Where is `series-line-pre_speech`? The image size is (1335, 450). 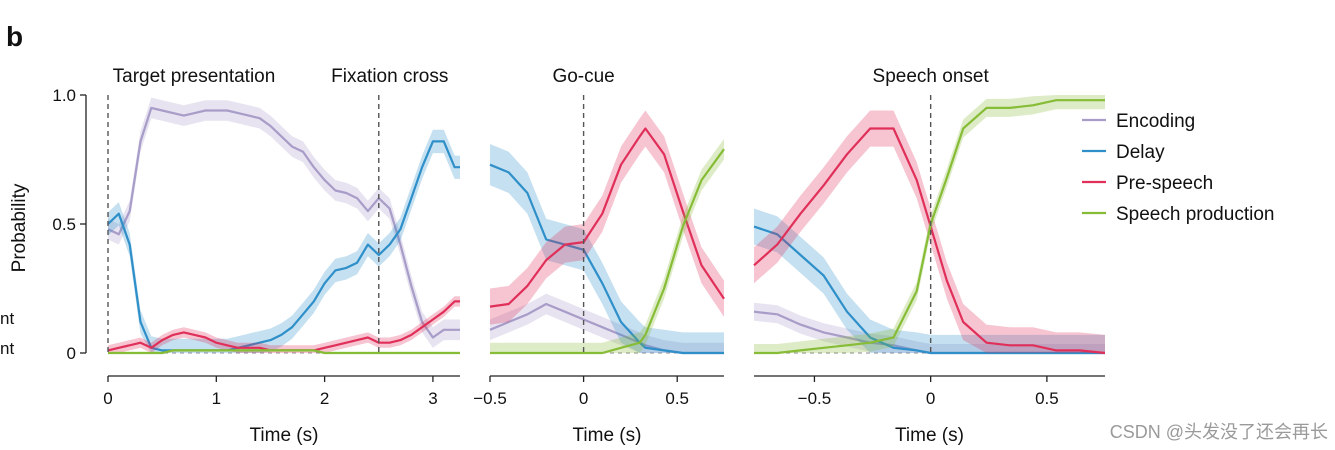
series-line-pre_speech is located at coordinates (607, 217).